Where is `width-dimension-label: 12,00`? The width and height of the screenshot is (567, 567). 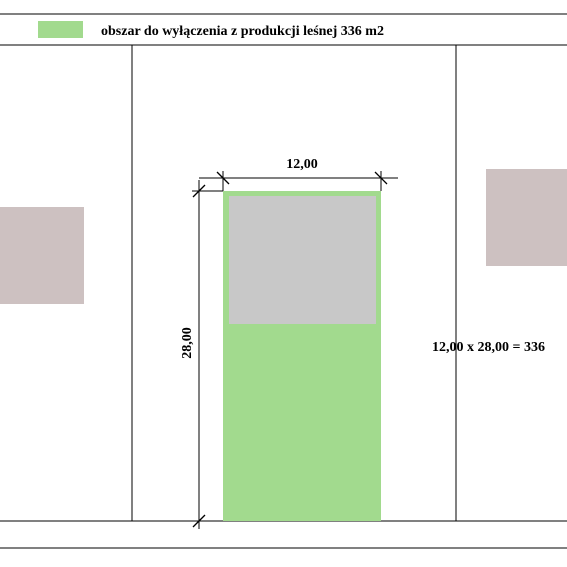 width-dimension-label: 12,00 is located at coordinates (302, 164).